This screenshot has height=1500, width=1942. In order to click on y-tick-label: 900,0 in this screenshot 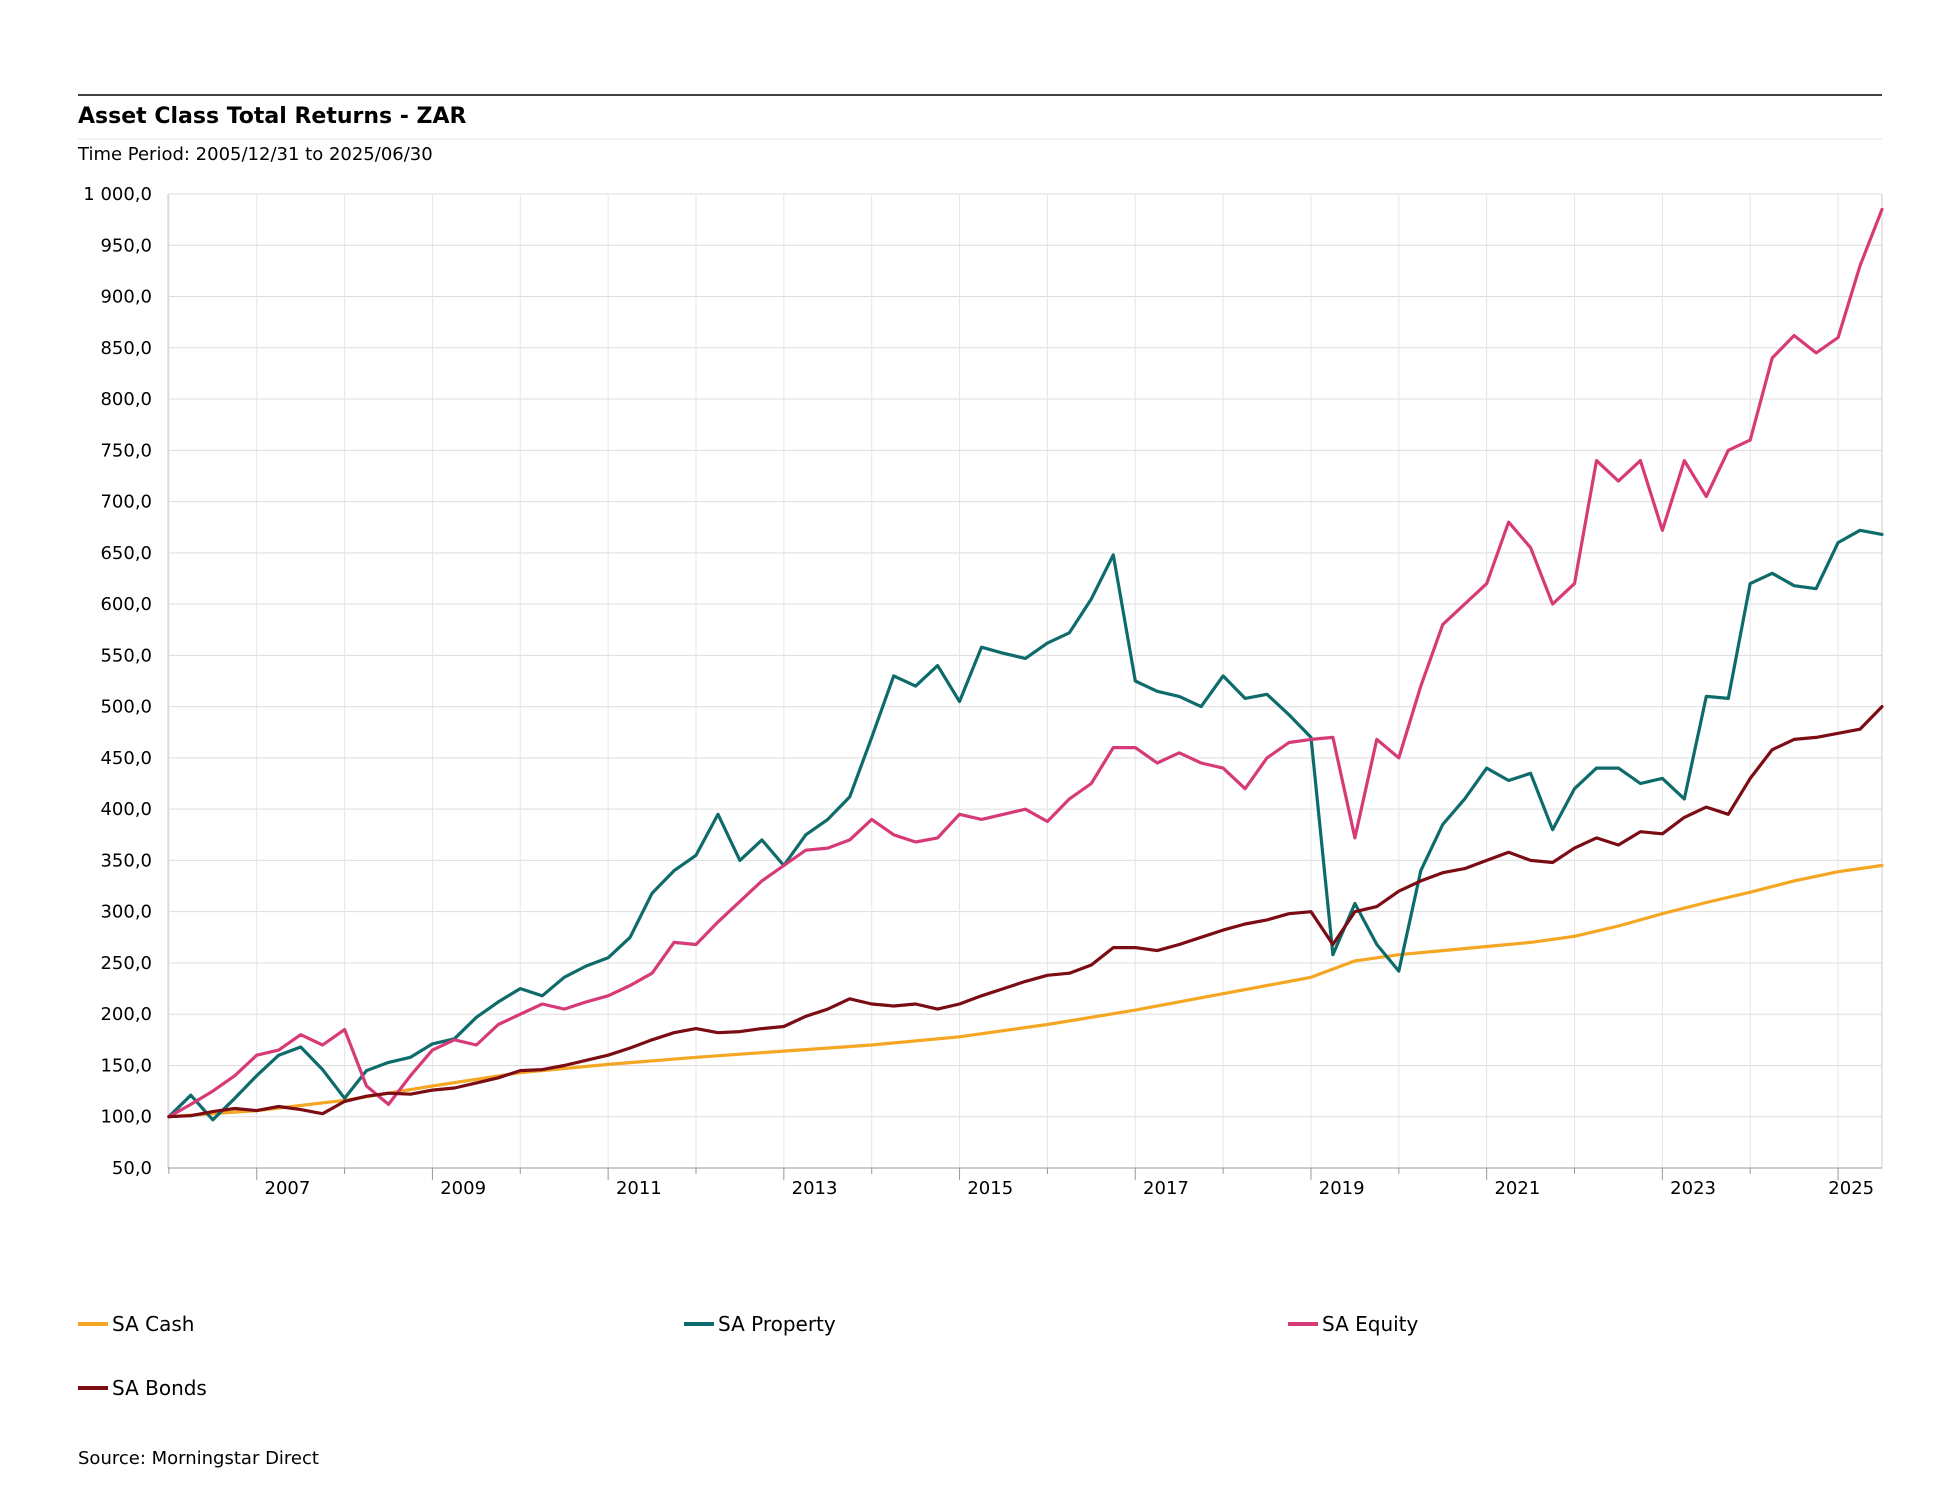, I will do `click(126, 297)`.